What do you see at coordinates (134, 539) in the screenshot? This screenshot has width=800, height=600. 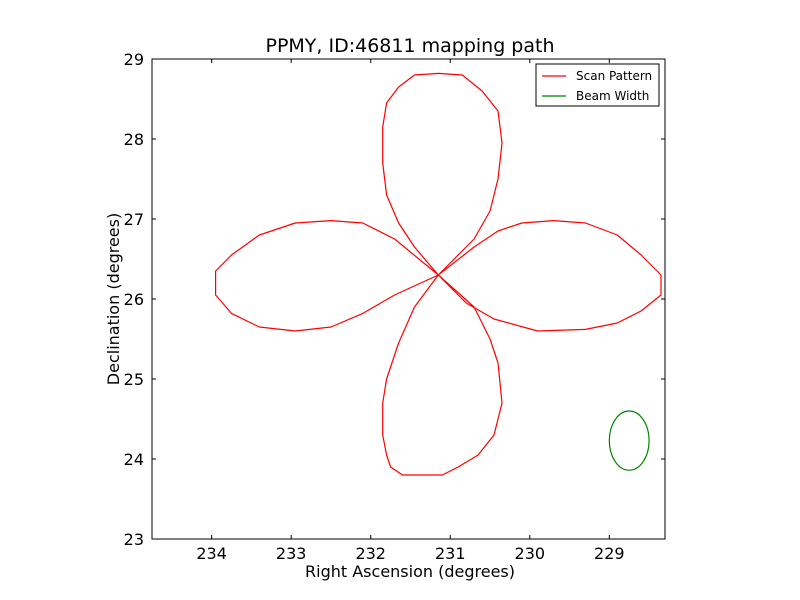 I see `y-tick-label: 23` at bounding box center [134, 539].